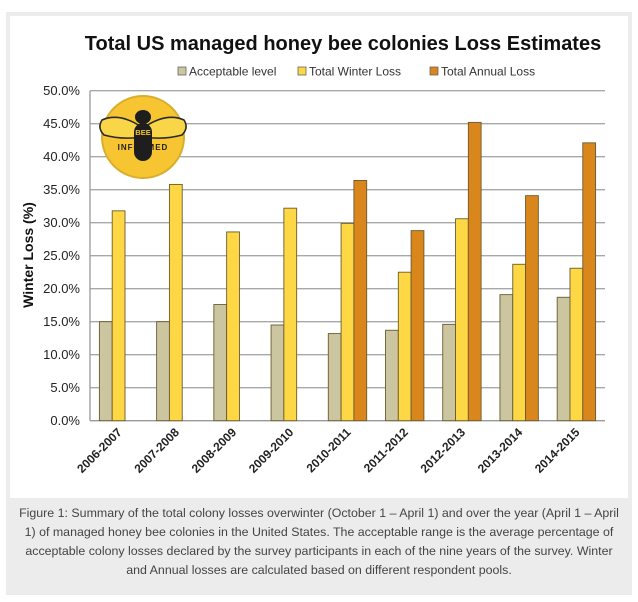 This screenshot has height=602, width=638. What do you see at coordinates (156, 450) in the screenshot?
I see `x-tick-label: 2007-2008` at bounding box center [156, 450].